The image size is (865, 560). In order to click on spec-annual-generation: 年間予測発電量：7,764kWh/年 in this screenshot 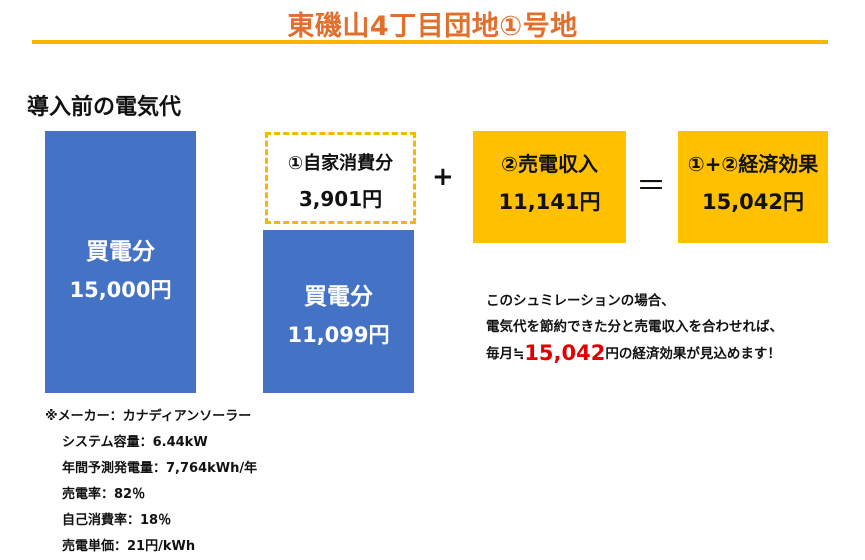, I will do `click(160, 468)`.